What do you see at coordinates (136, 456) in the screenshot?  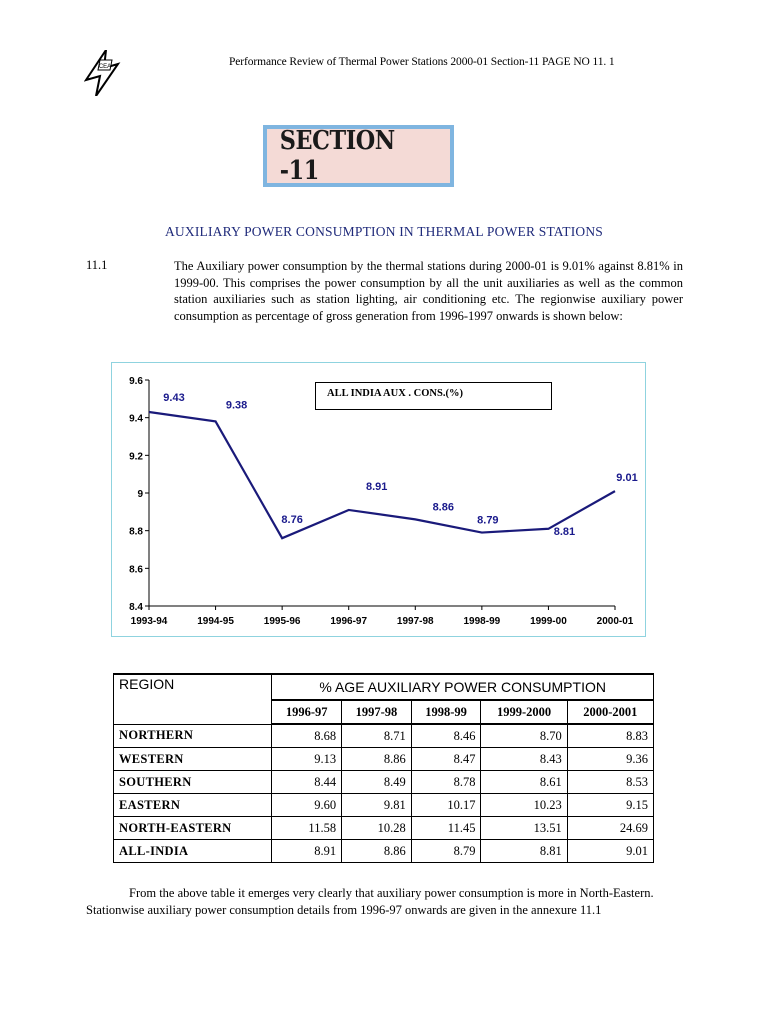 I see `y-tick-label: 9.2` at bounding box center [136, 456].